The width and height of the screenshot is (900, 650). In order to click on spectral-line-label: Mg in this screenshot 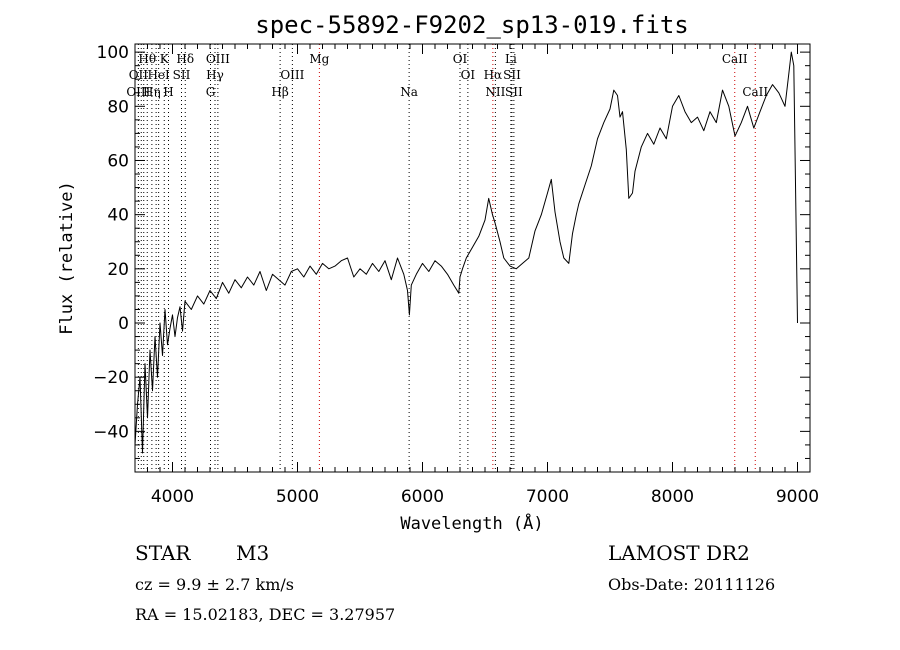, I will do `click(319, 59)`.